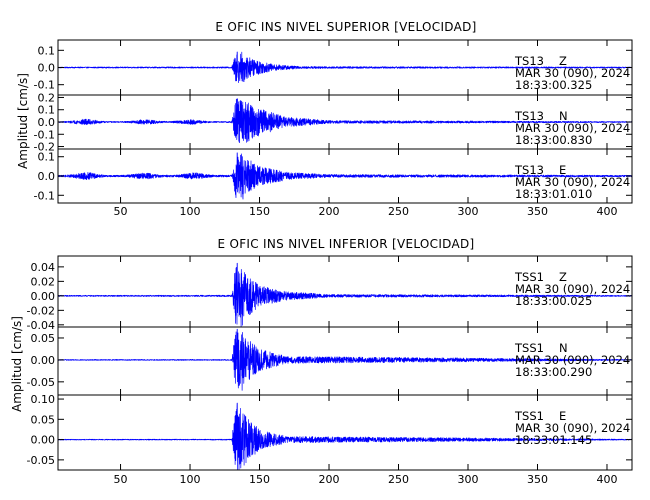 This screenshot has height=500, width=650. What do you see at coordinates (553, 85) in the screenshot?
I see `time-label: 18:33:00.325` at bounding box center [553, 85].